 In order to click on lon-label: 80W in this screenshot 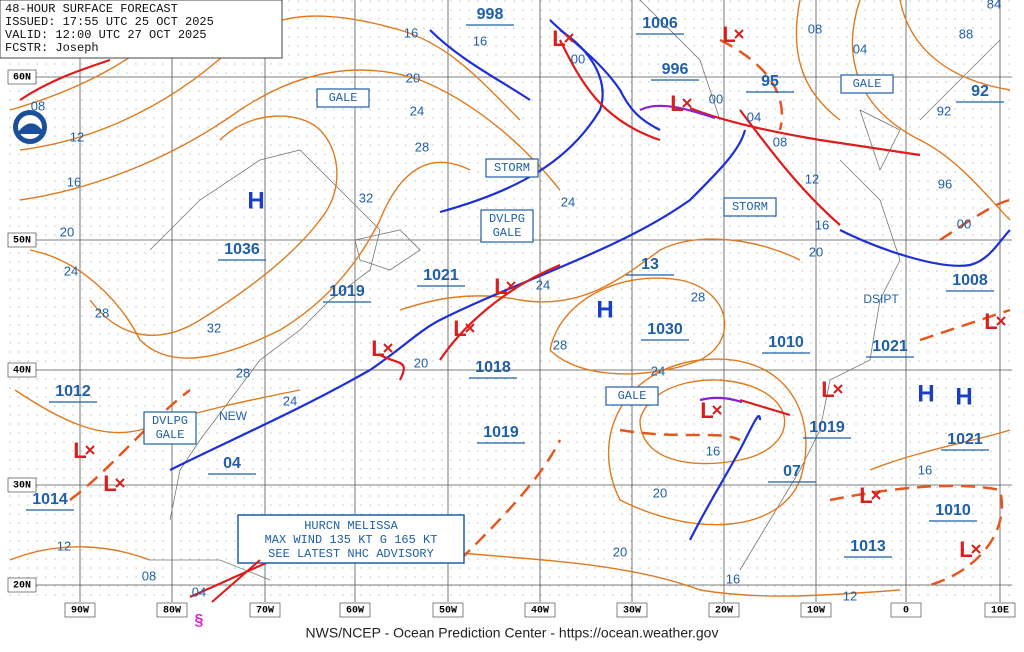, I will do `click(172, 611)`.